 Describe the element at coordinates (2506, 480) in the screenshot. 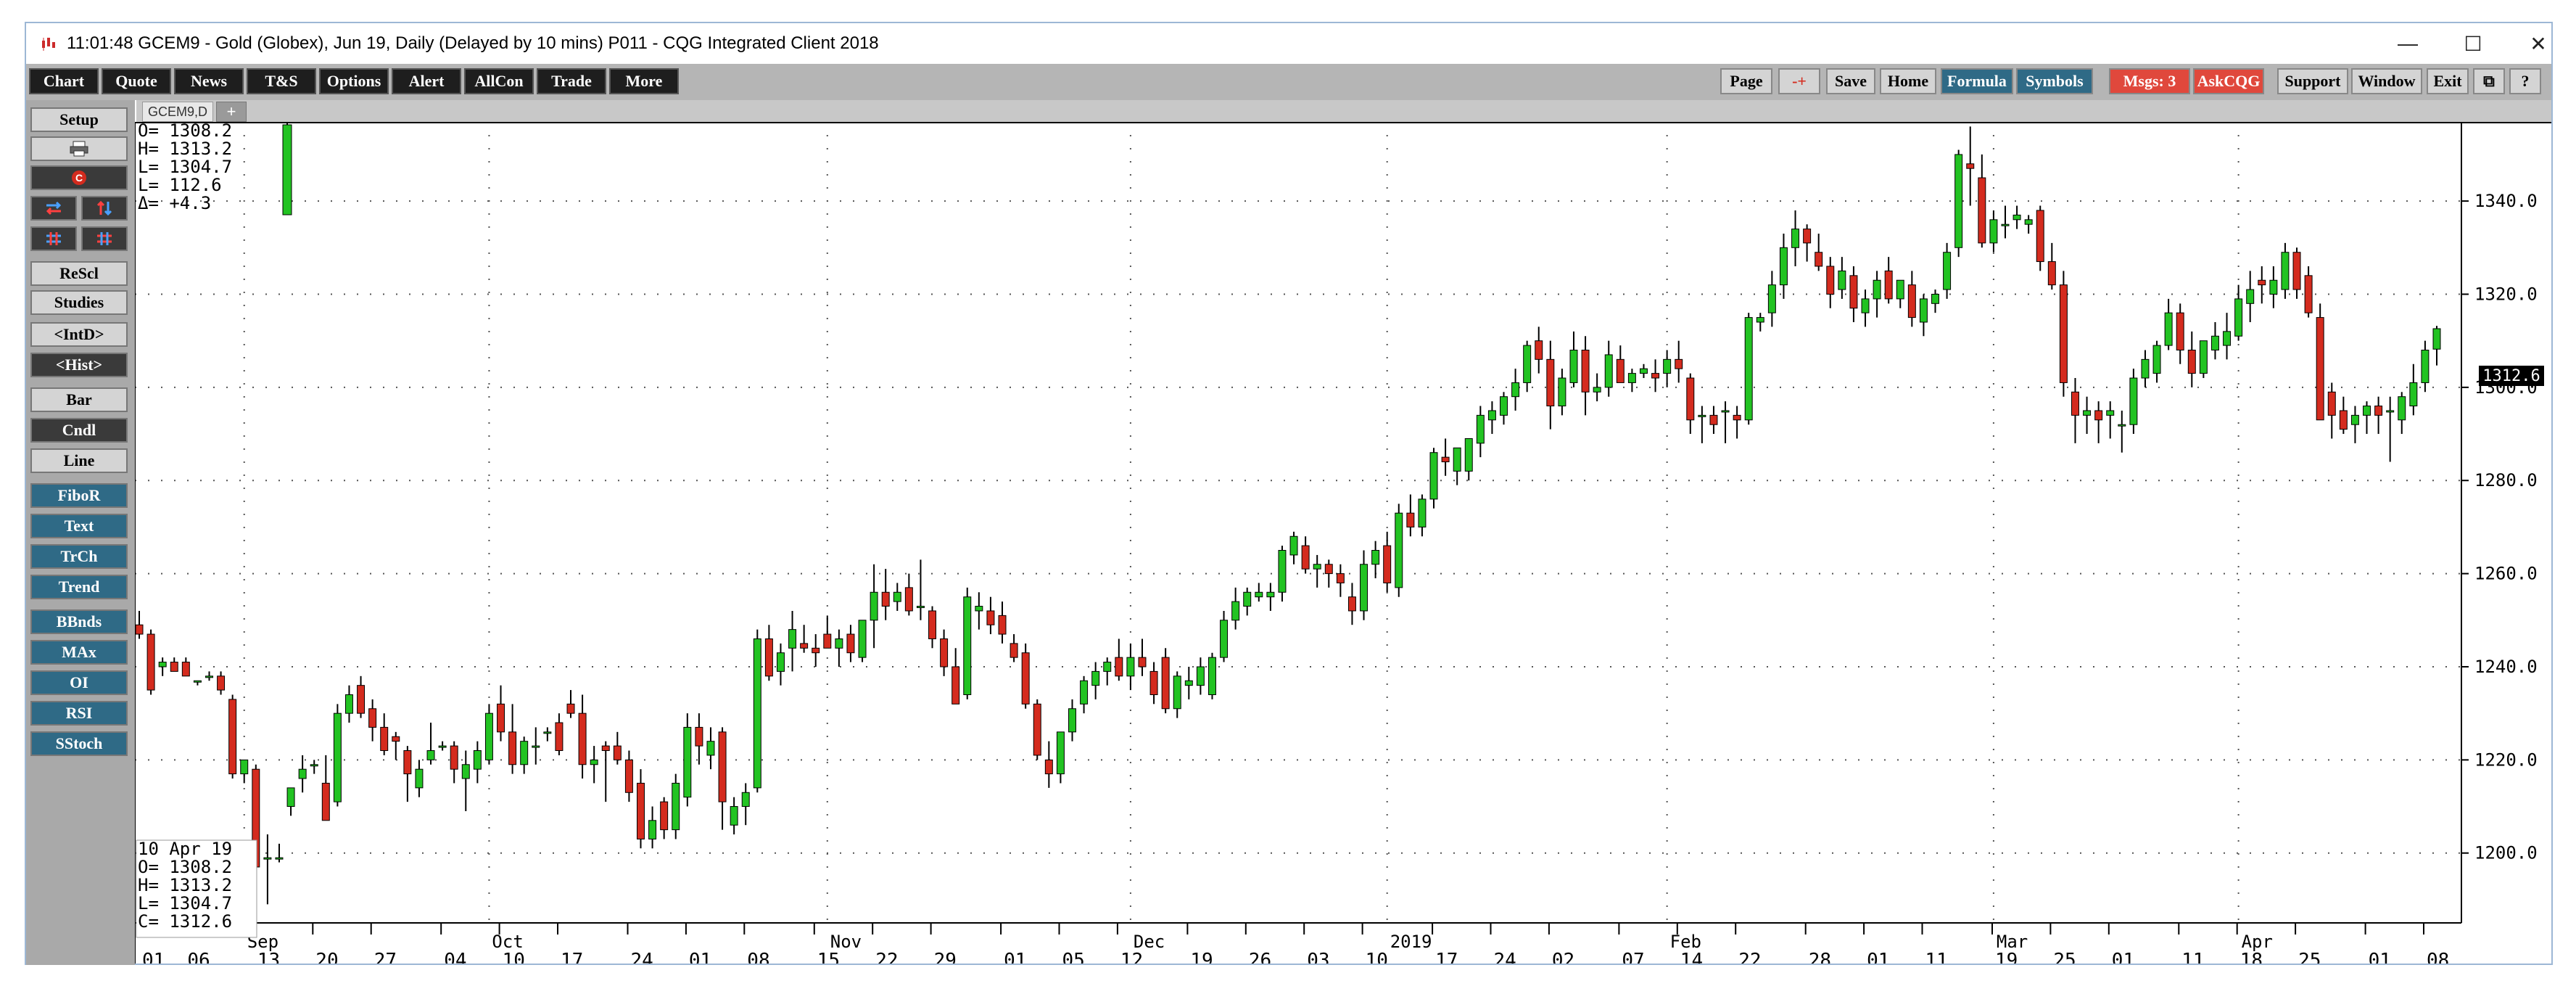

I see `y-tick-label: 1280.0` at that location.